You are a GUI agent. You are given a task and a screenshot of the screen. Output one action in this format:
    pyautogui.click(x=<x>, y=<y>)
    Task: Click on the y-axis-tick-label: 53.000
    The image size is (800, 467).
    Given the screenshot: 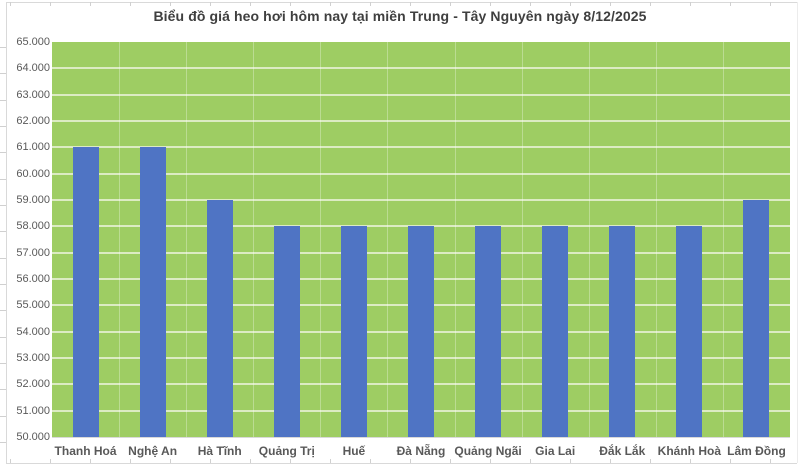 What is the action you would take?
    pyautogui.click(x=33, y=358)
    